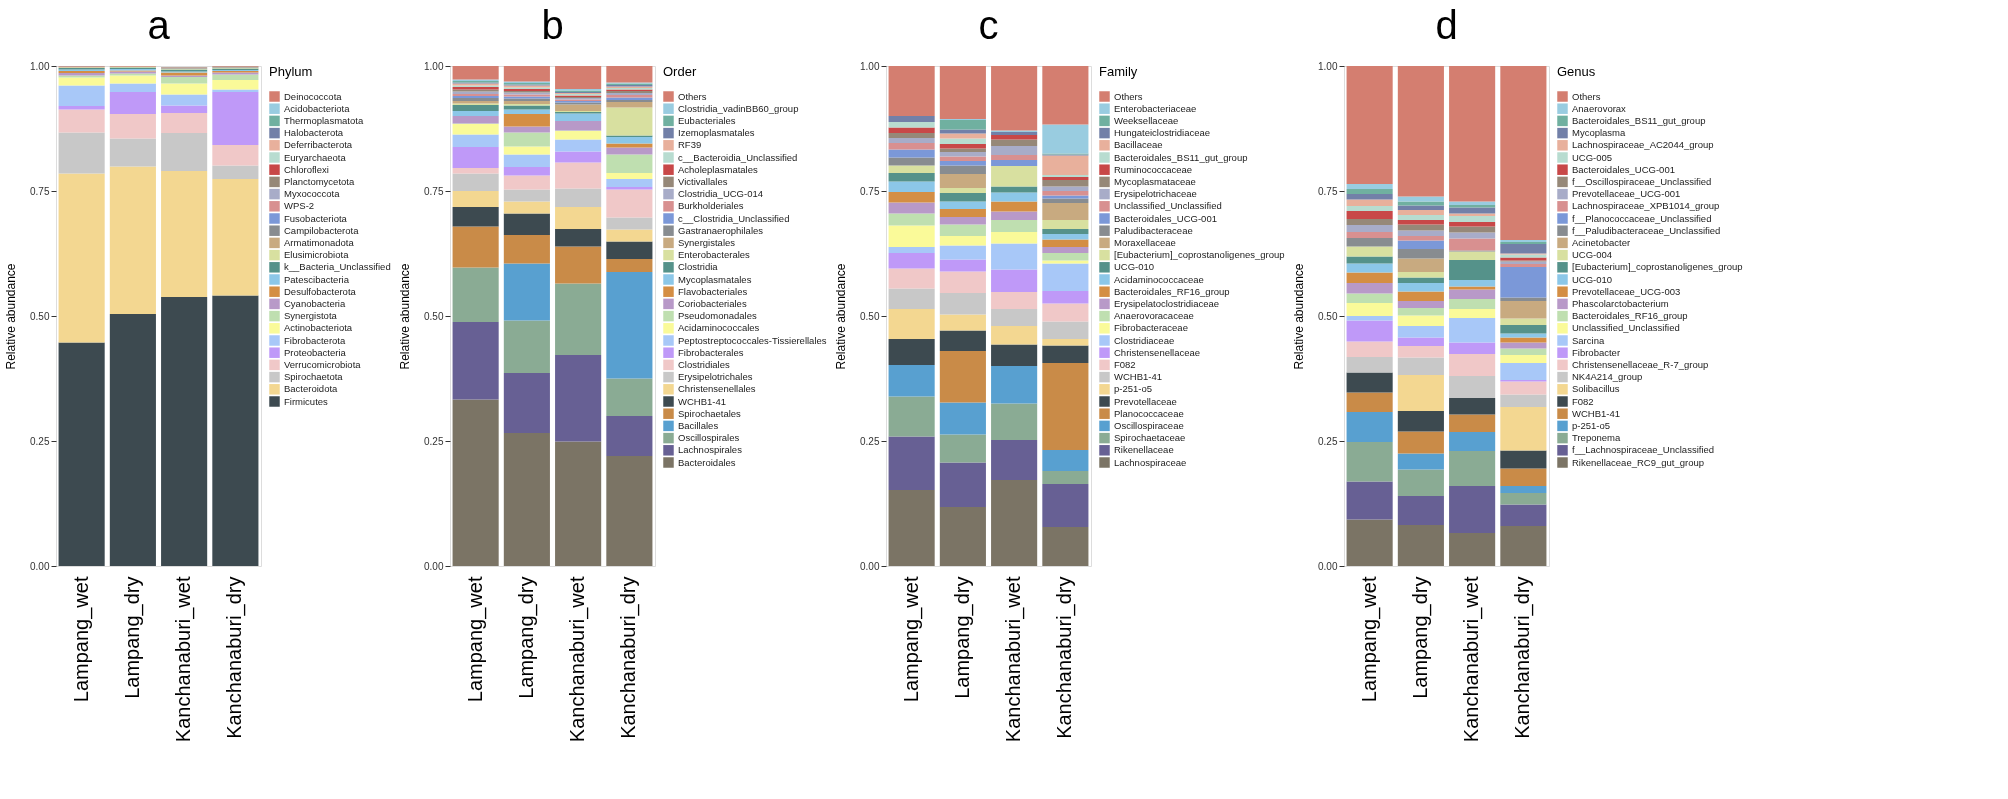 The width and height of the screenshot is (2008, 799). Describe the element at coordinates (434, 66) in the screenshot. I see `y-tick-label: 1.00` at that location.